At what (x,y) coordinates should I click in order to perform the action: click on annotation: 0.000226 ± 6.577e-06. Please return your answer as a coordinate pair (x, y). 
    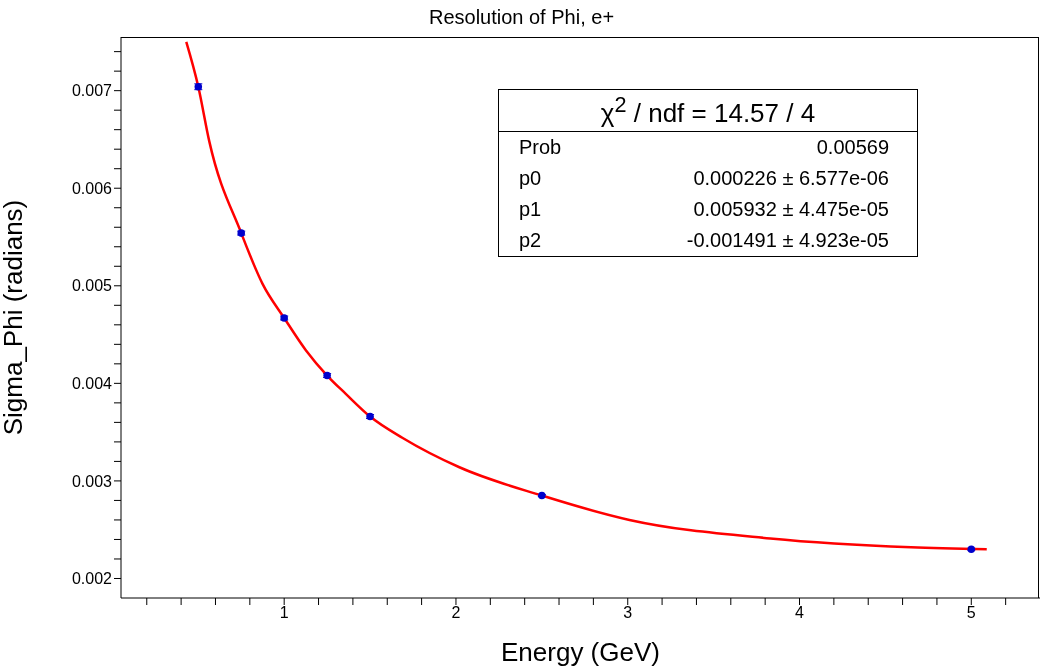
    Looking at the image, I should click on (791, 178).